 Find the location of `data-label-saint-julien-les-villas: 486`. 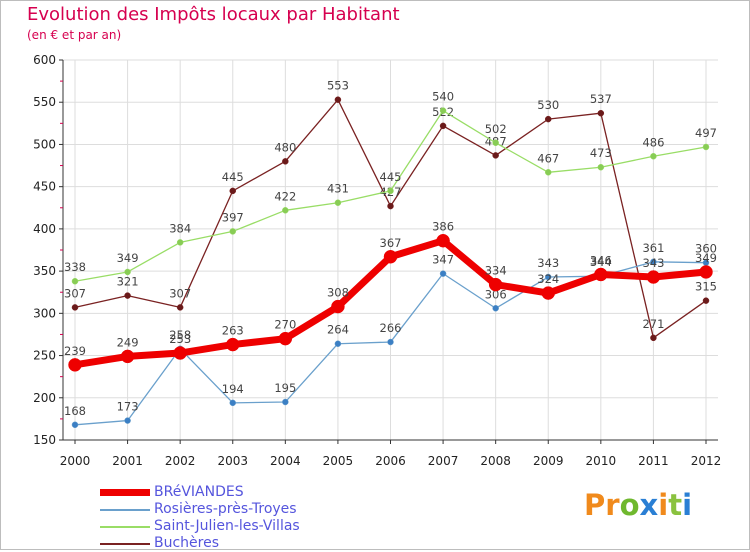

data-label-saint-julien-les-villas: 486 is located at coordinates (653, 142).